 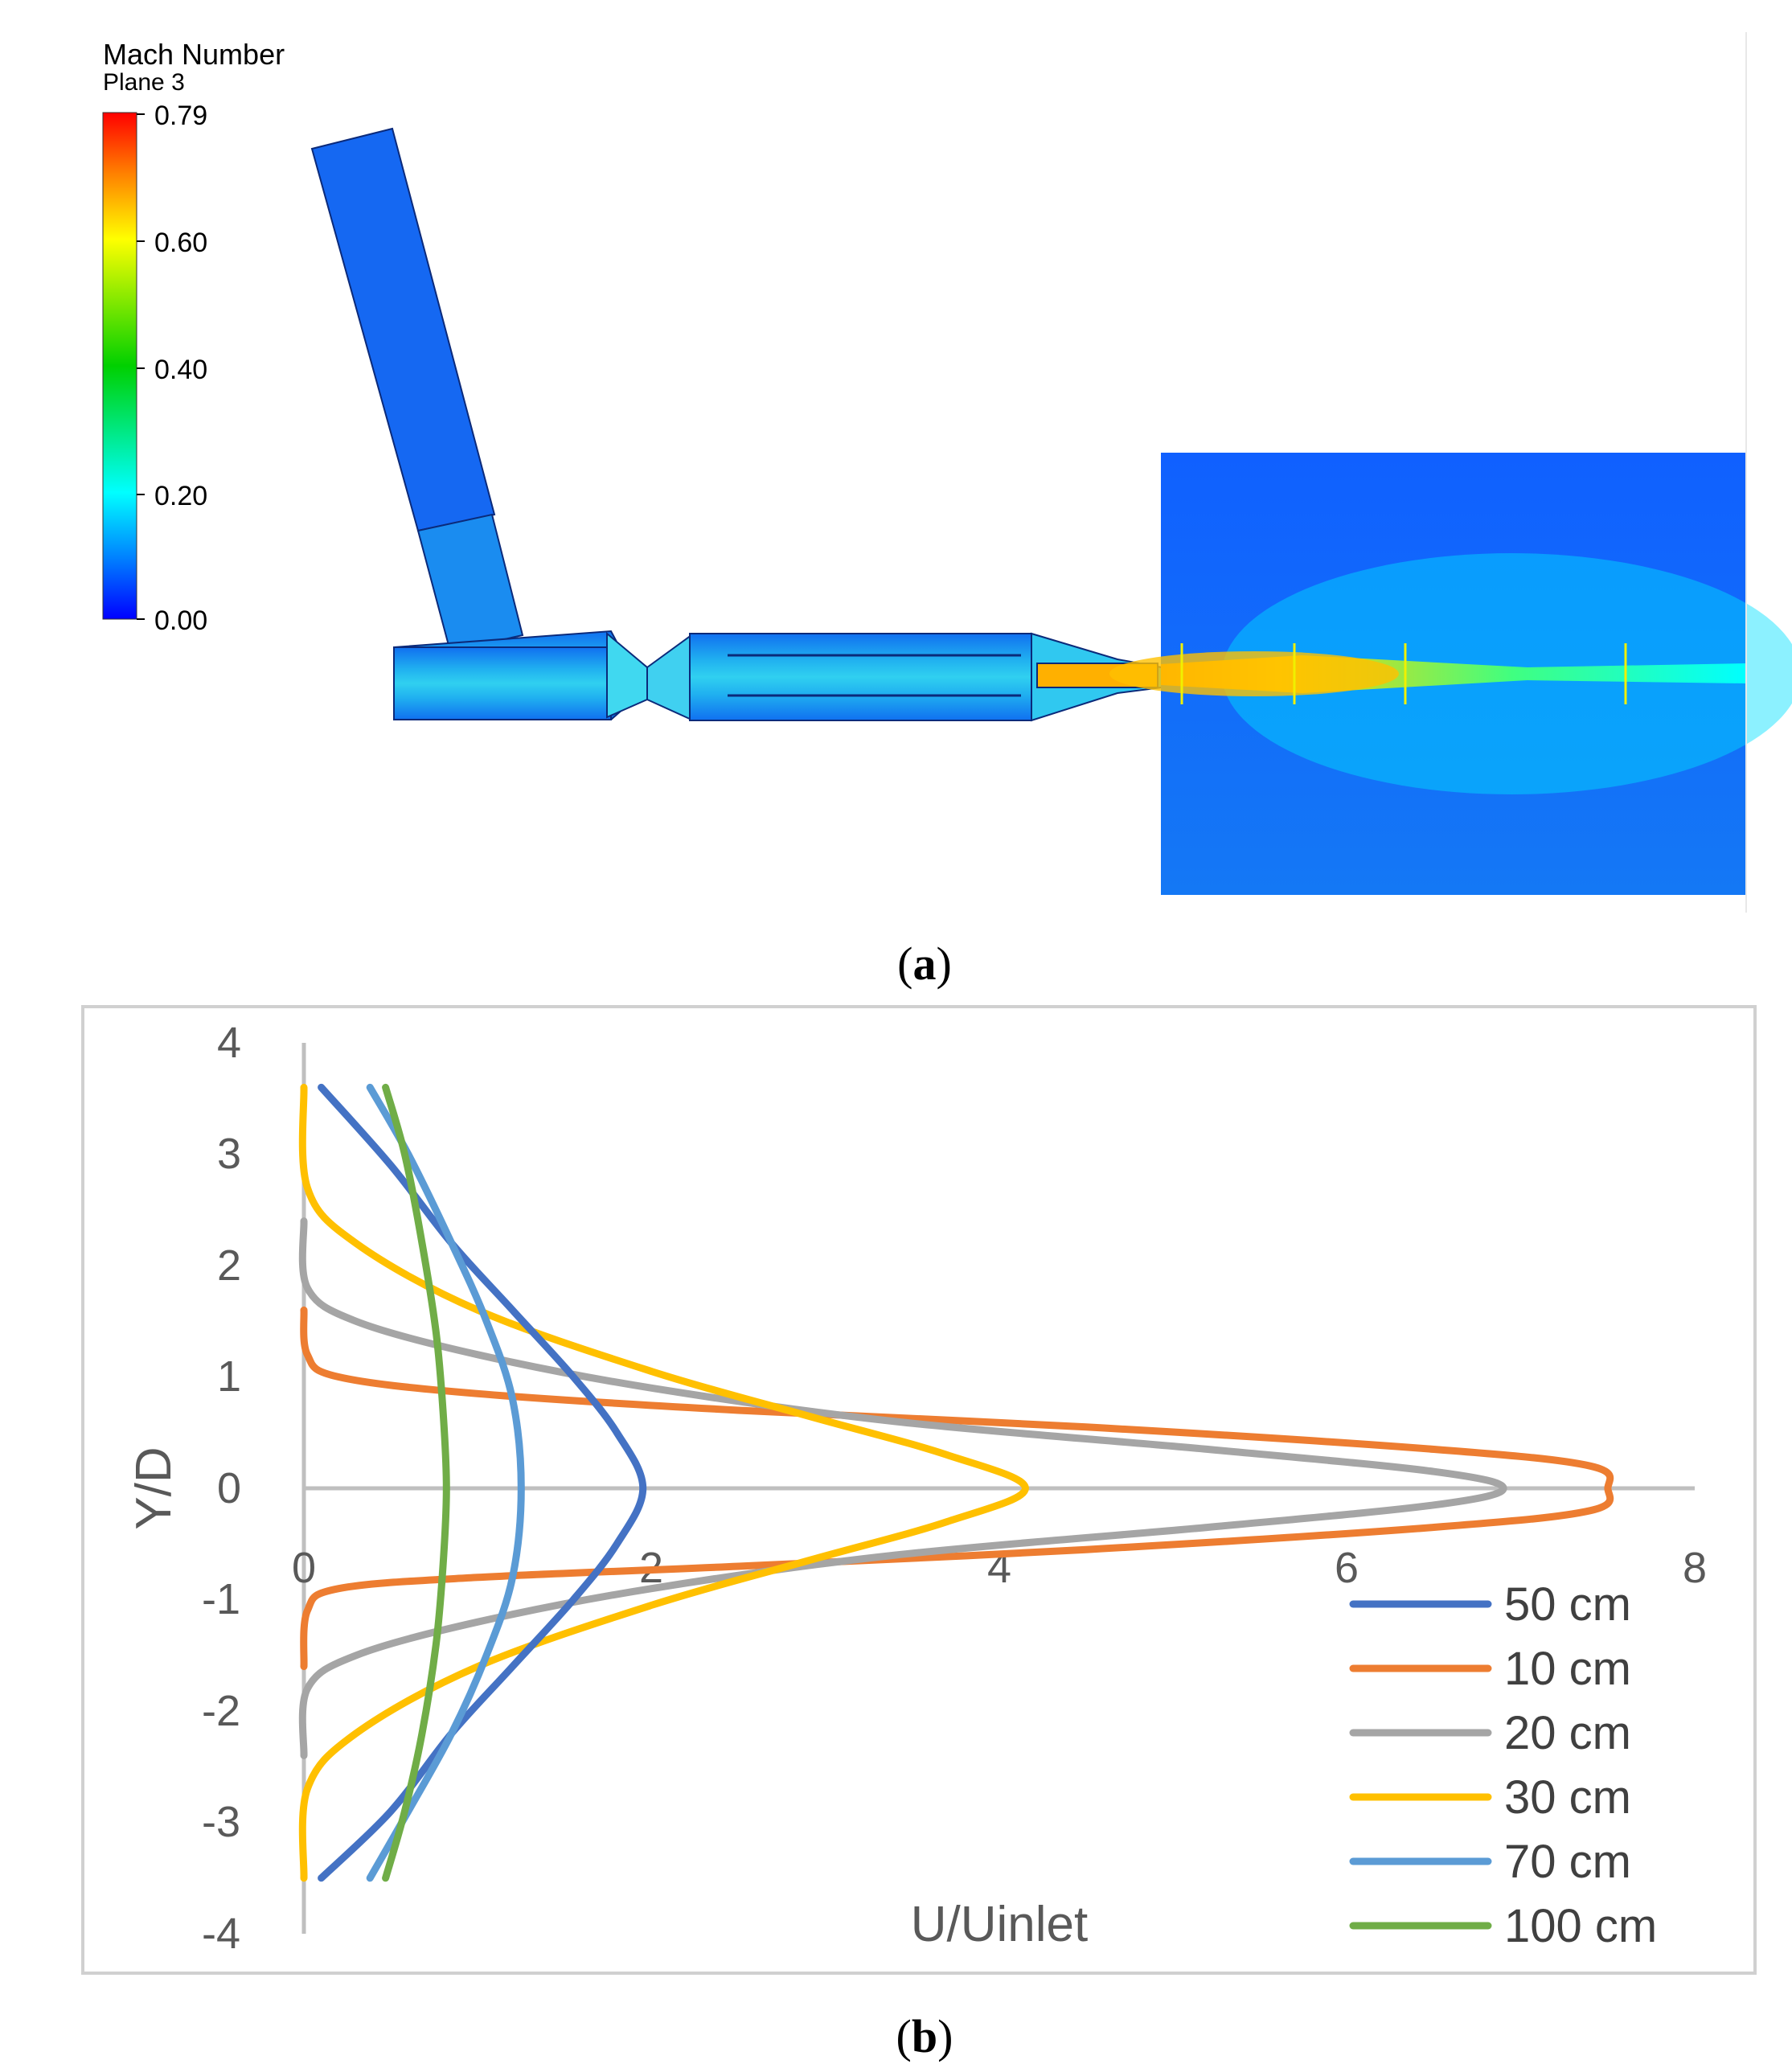 I want to click on y-axis-label: Y/D, so click(x=154, y=1488).